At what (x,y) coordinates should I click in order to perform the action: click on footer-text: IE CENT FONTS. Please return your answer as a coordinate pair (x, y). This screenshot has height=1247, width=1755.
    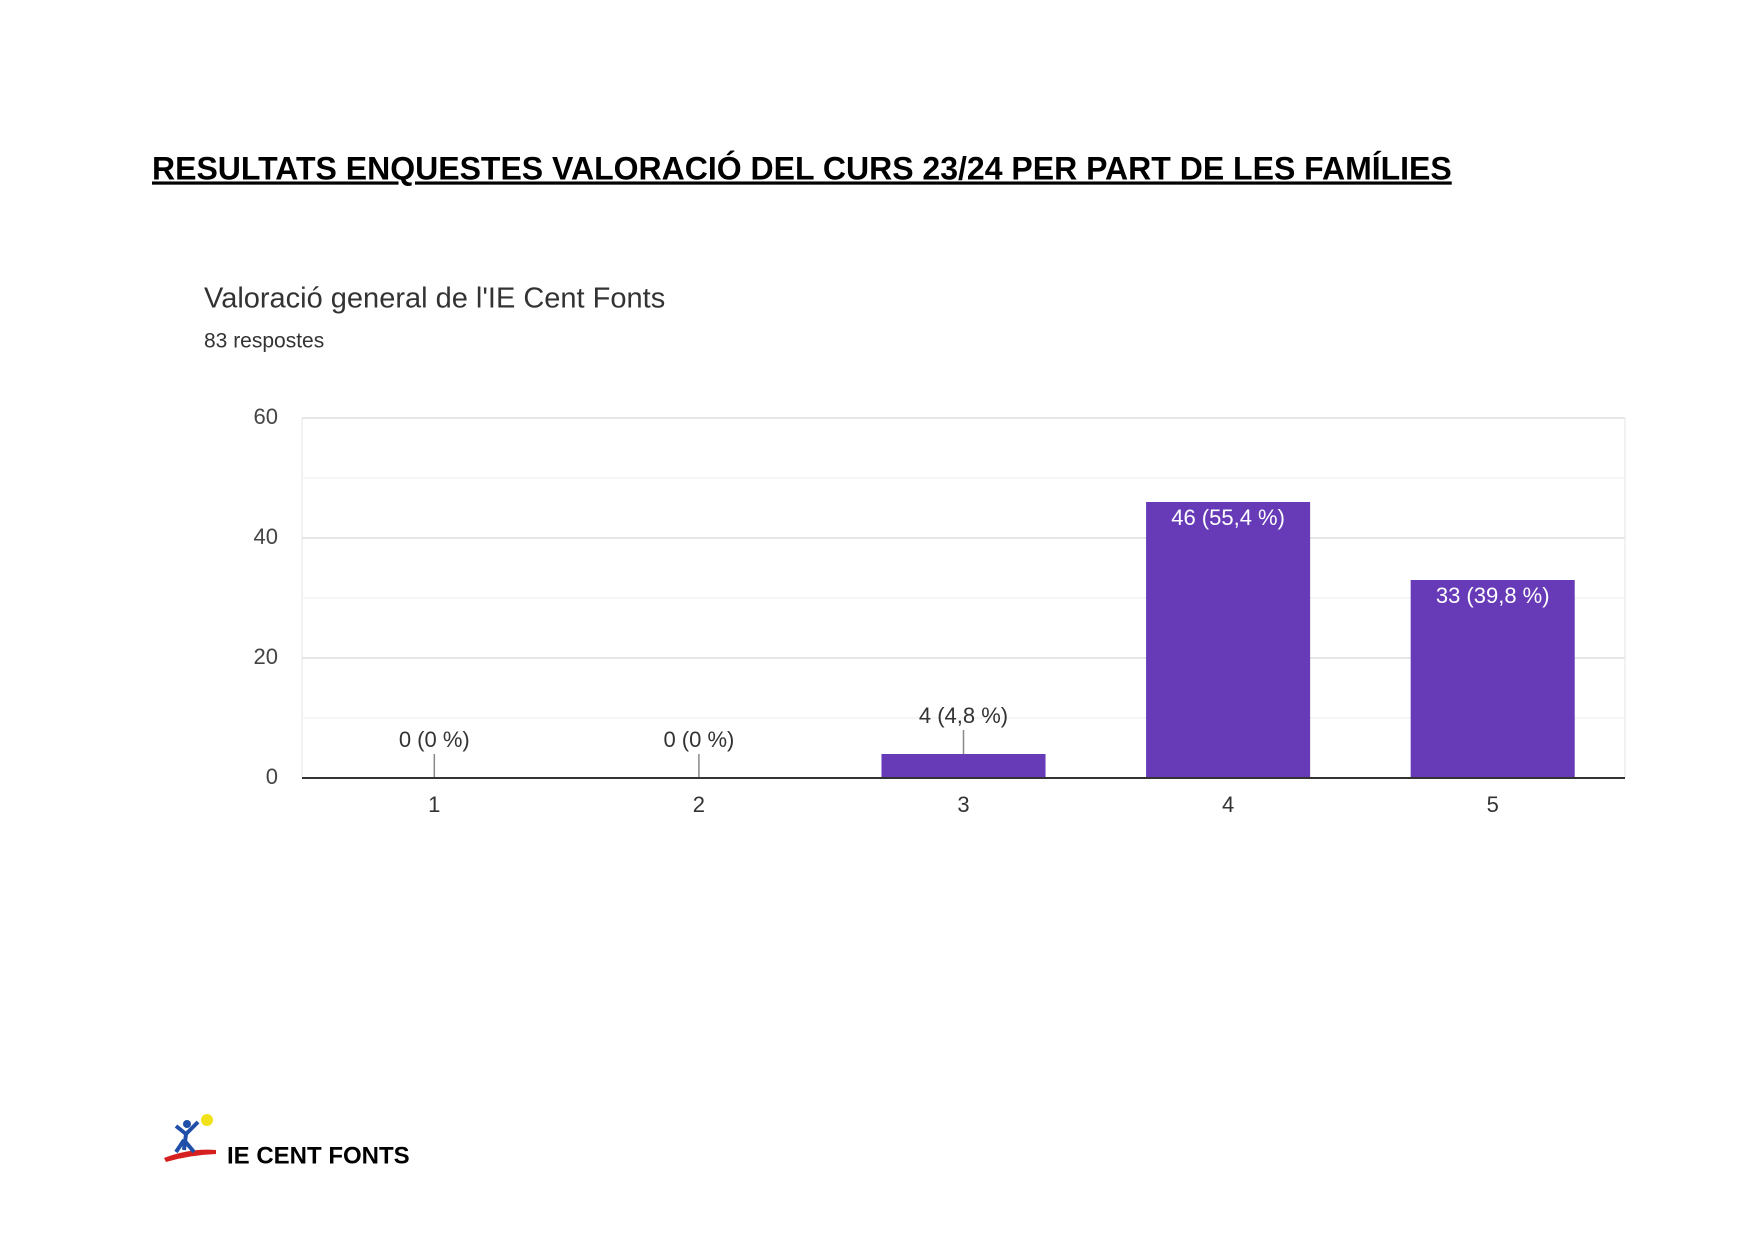
    Looking at the image, I should click on (318, 1155).